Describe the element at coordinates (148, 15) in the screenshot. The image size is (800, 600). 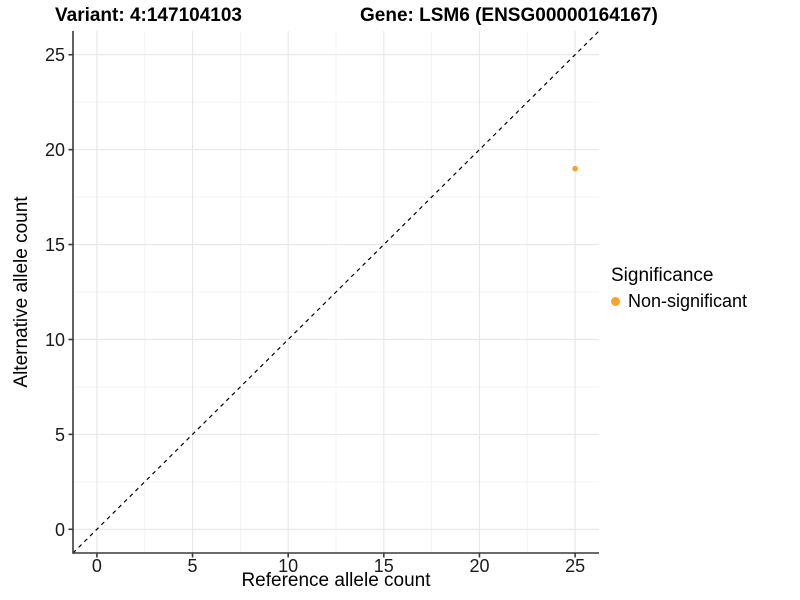
I see `plot-title-variant: Variant: 4:147104103` at that location.